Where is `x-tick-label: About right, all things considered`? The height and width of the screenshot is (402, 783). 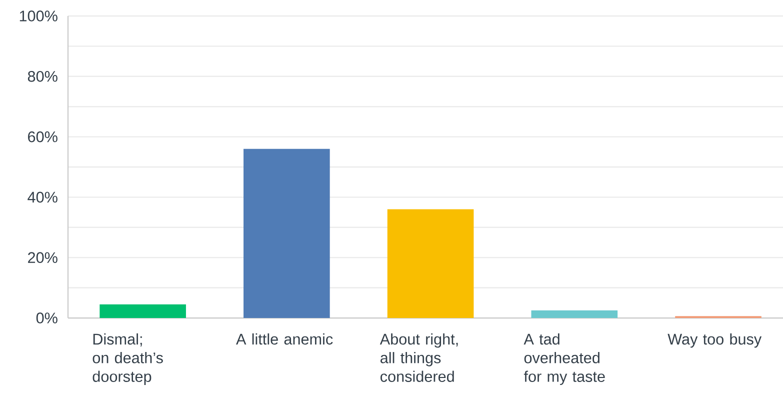
x-tick-label: About right, all things considered is located at coordinates (419, 357).